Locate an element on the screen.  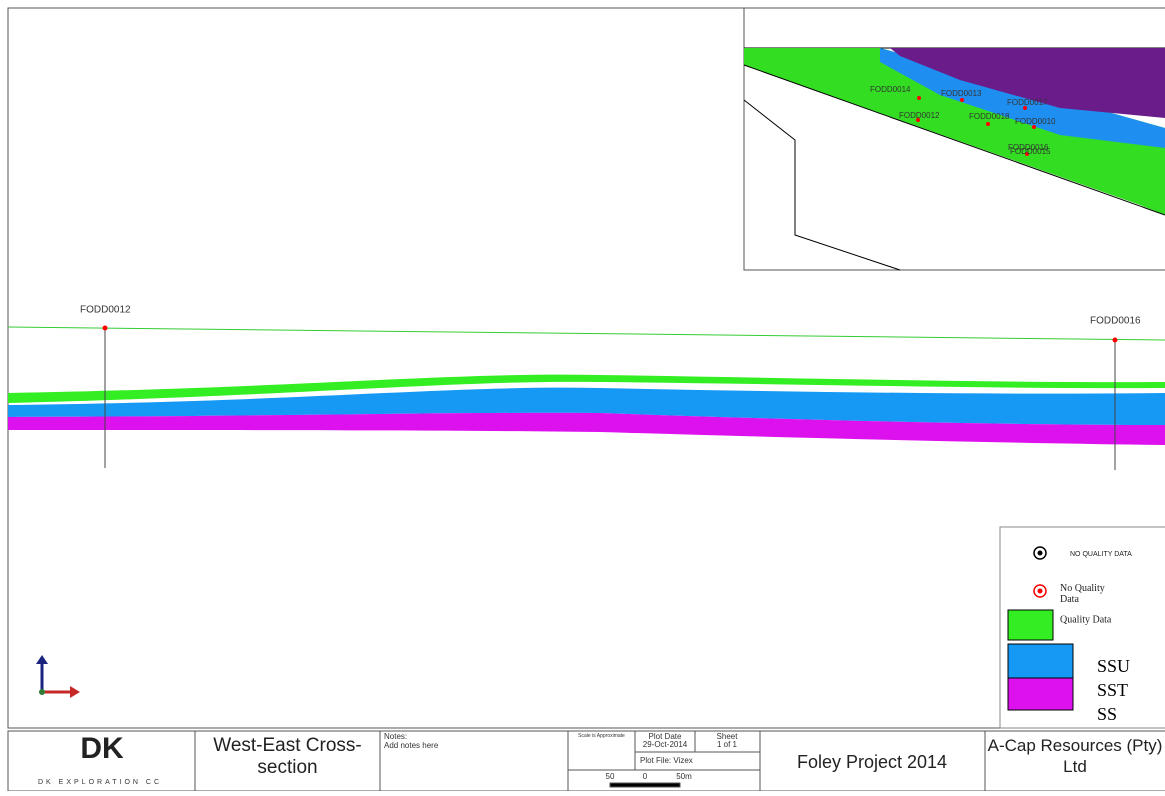
logo: DK is located at coordinates (102, 748).